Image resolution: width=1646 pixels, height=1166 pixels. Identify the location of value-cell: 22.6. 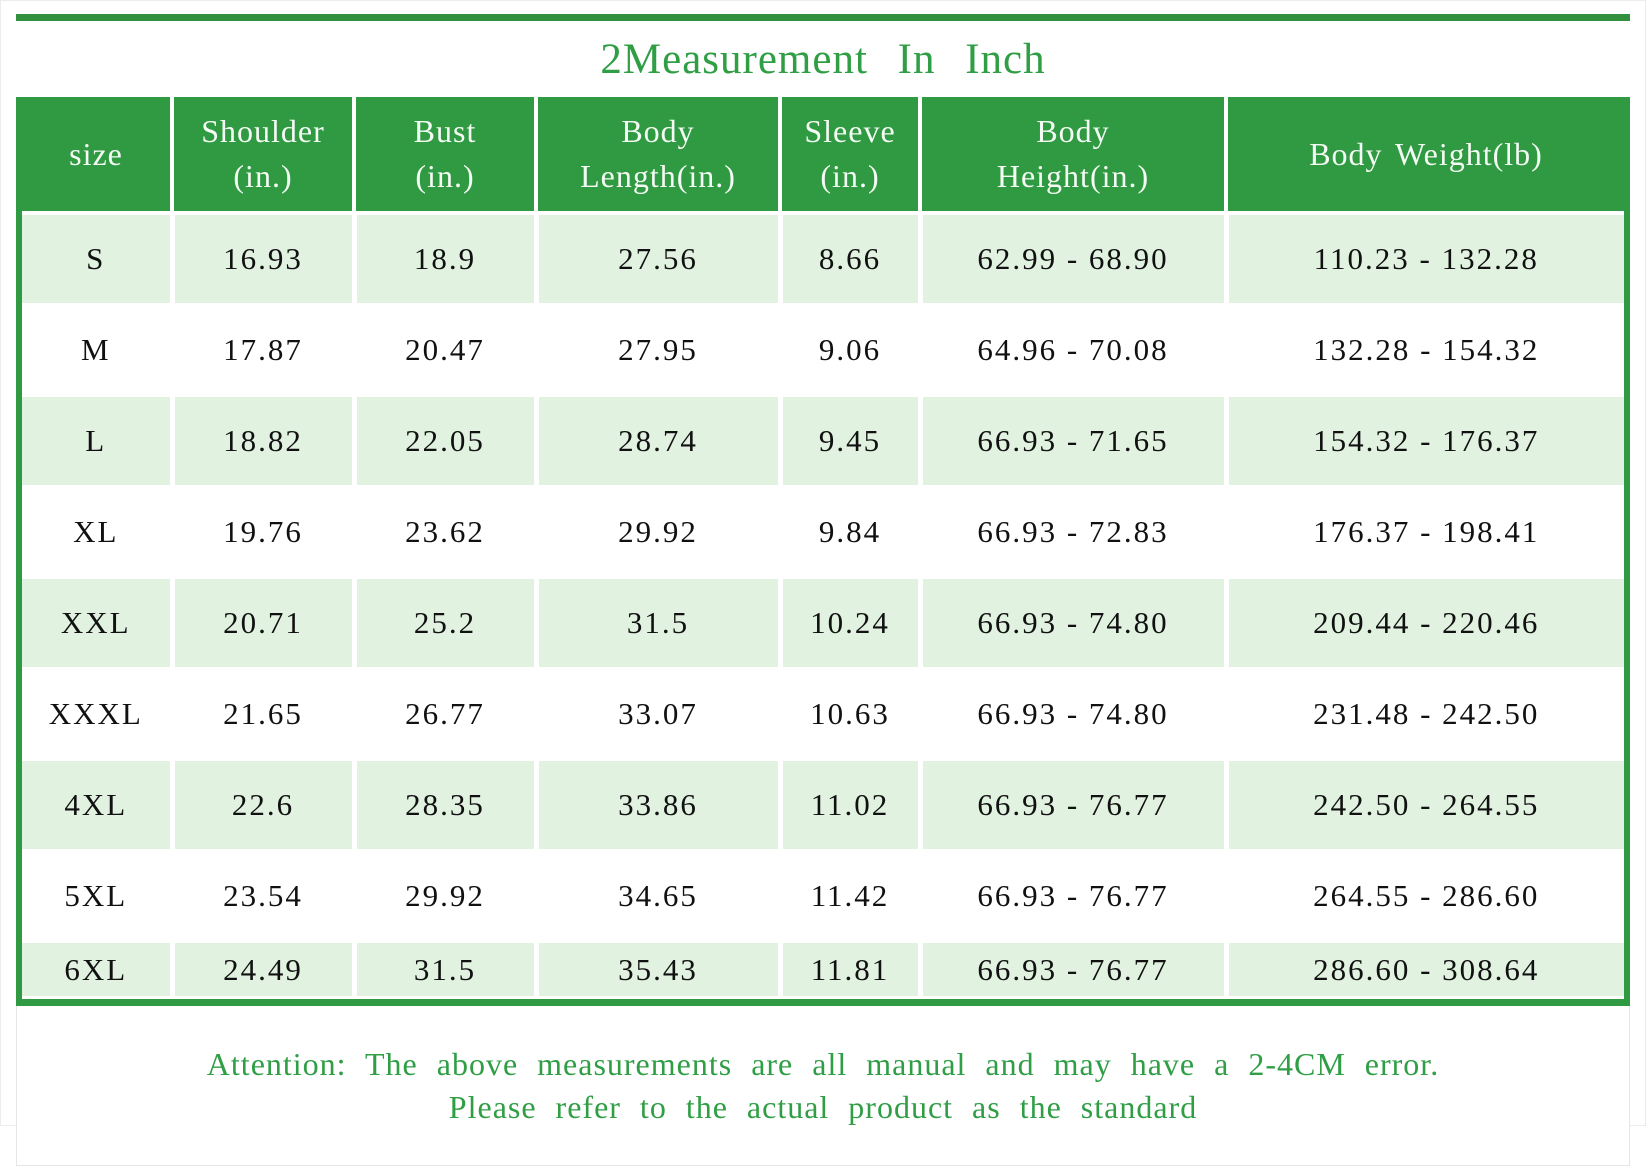
(264, 805).